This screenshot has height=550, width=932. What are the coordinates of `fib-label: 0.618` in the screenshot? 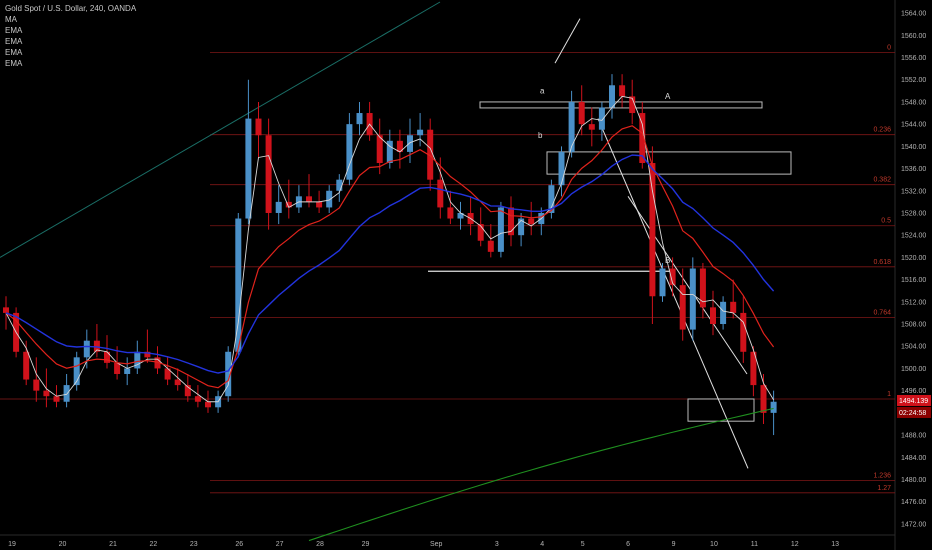 It's located at (882, 262).